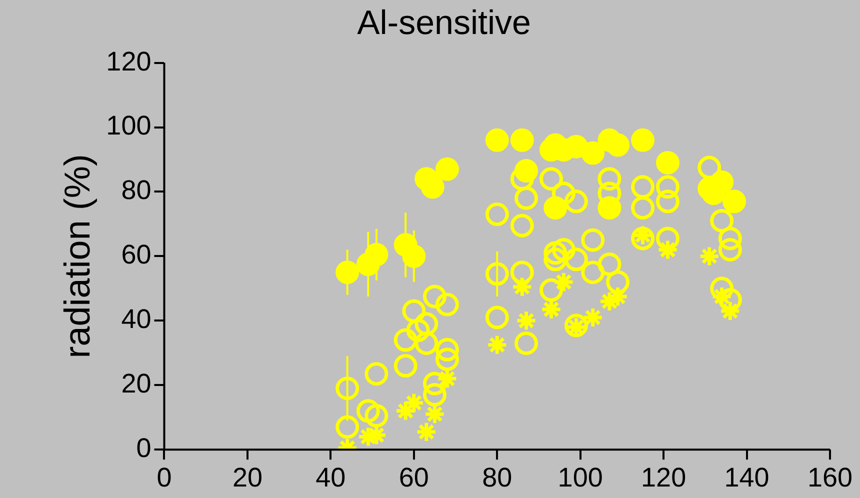 Image resolution: width=860 pixels, height=498 pixels. I want to click on chart-title: Al-sensitive, so click(444, 23).